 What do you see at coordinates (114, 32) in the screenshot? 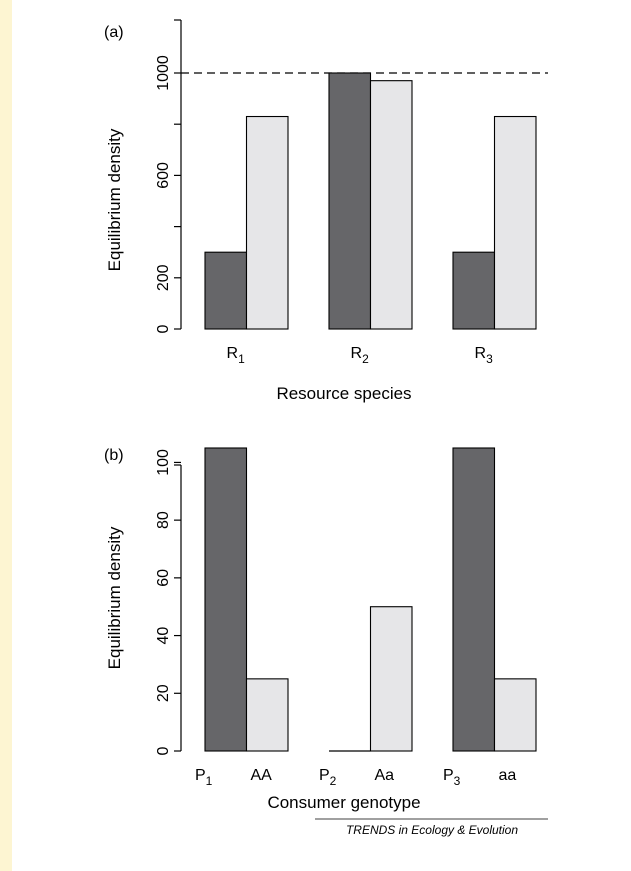
I see `panel-a-label: (a)` at bounding box center [114, 32].